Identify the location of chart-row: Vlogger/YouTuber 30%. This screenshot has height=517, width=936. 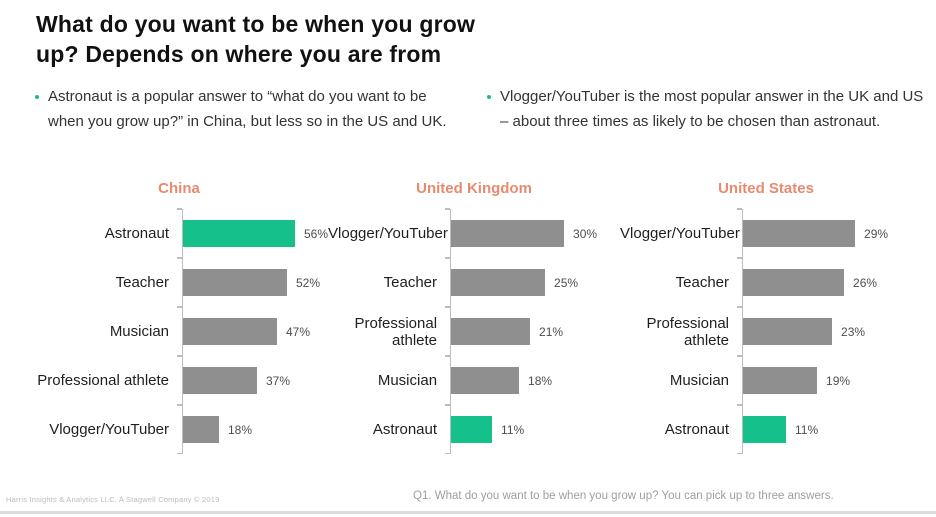
(474, 233).